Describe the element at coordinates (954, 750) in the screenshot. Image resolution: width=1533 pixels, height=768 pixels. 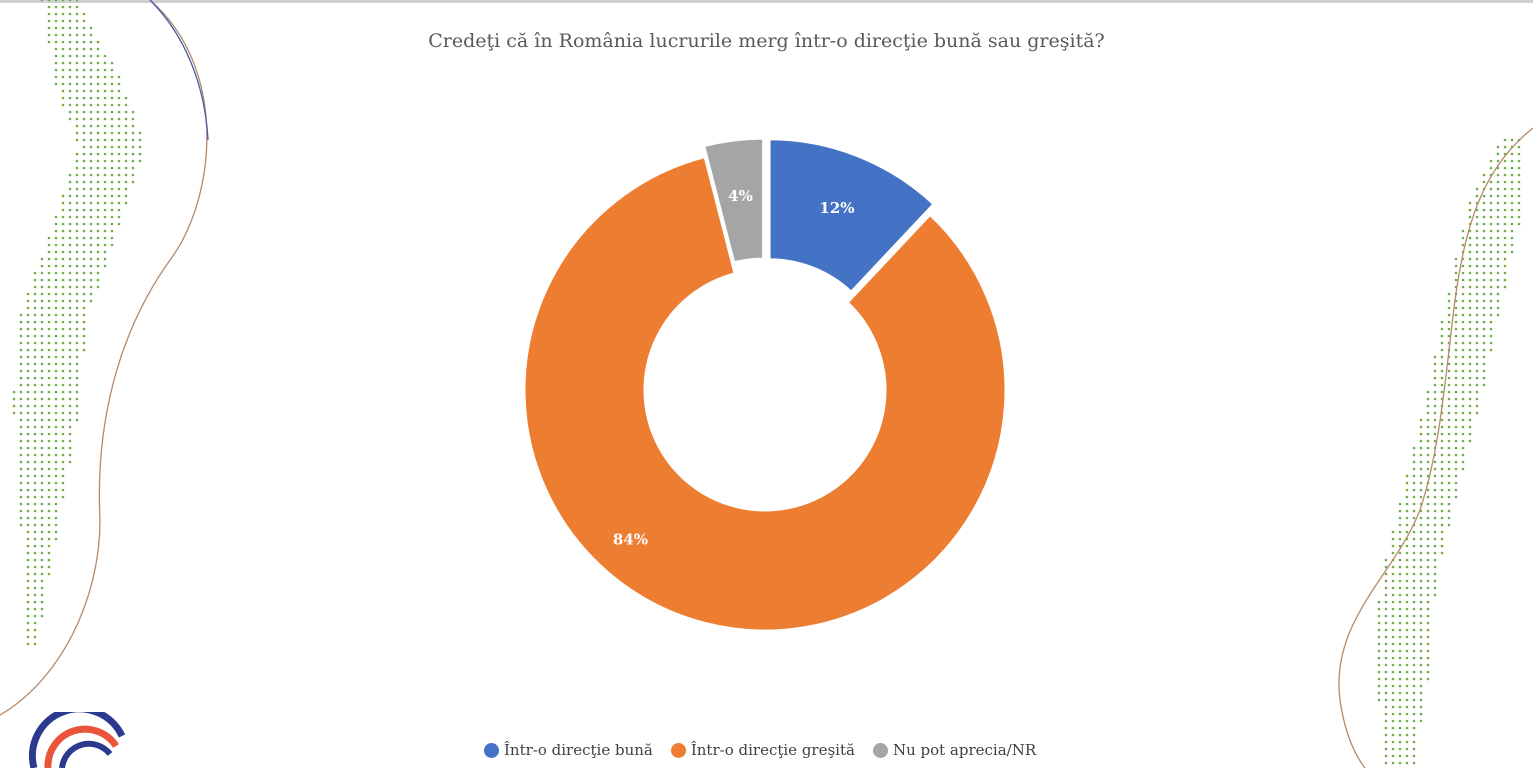
I see `legend-item-nr: Nu pot aprecia/NR` at that location.